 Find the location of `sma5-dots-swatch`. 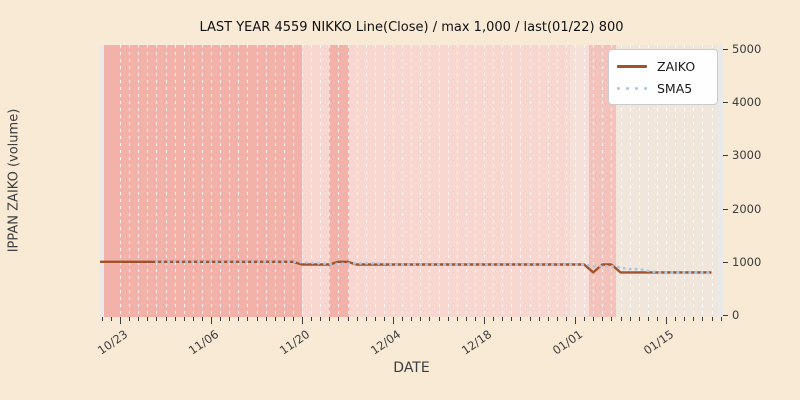

sma5-dots-swatch is located at coordinates (632, 88).